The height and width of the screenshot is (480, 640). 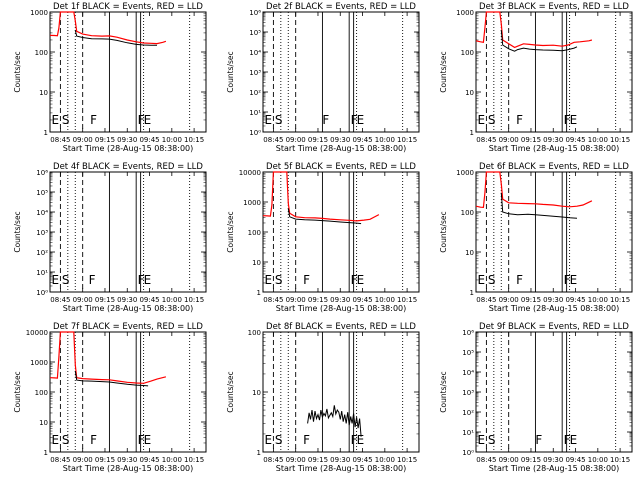 What do you see at coordinates (341, 327) in the screenshot?
I see `panel-title: Det 8f BLACK = Events, RED = LLD` at bounding box center [341, 327].